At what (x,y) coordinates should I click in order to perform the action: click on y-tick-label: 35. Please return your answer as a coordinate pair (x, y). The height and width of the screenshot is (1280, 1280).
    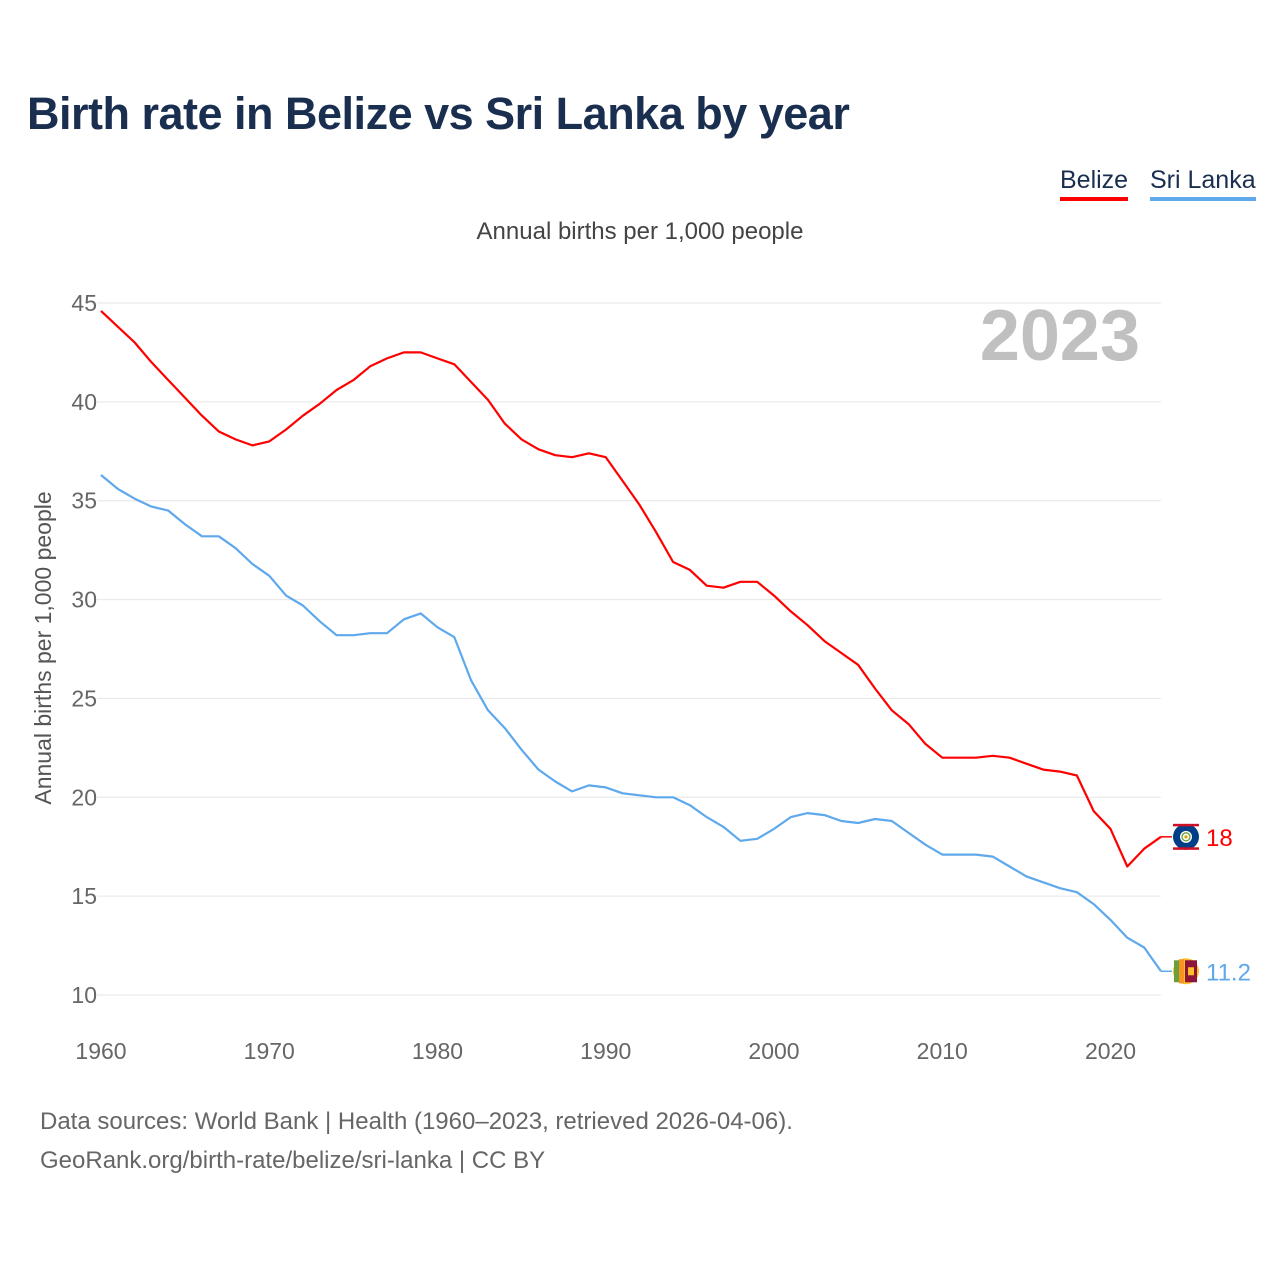
    Looking at the image, I should click on (84, 501).